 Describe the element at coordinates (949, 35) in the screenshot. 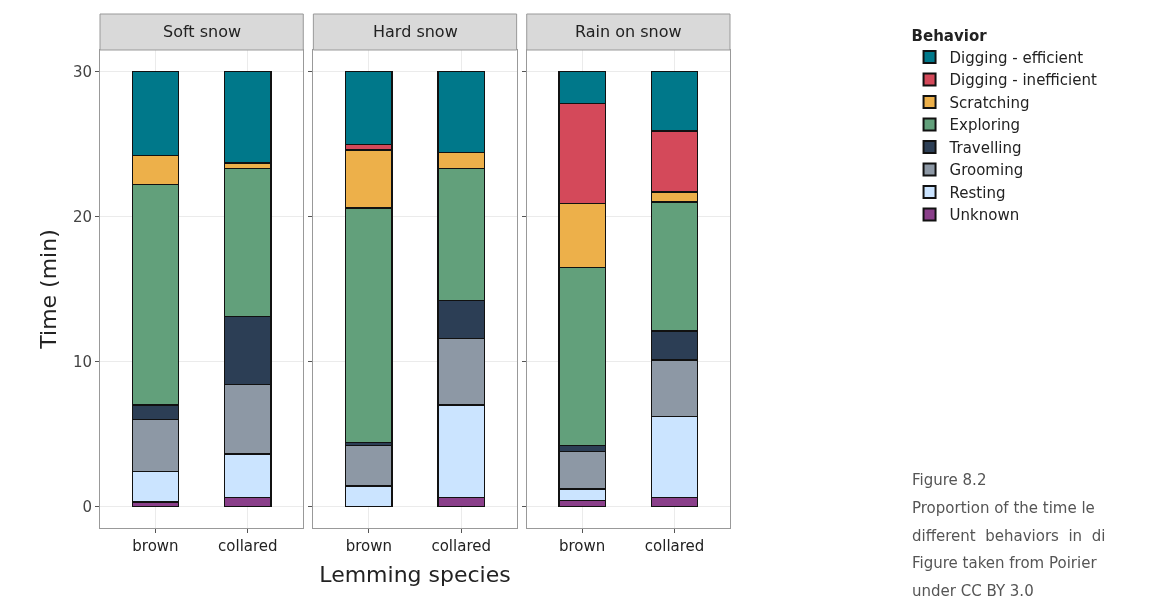

I see `legend-title: Behavior` at that location.